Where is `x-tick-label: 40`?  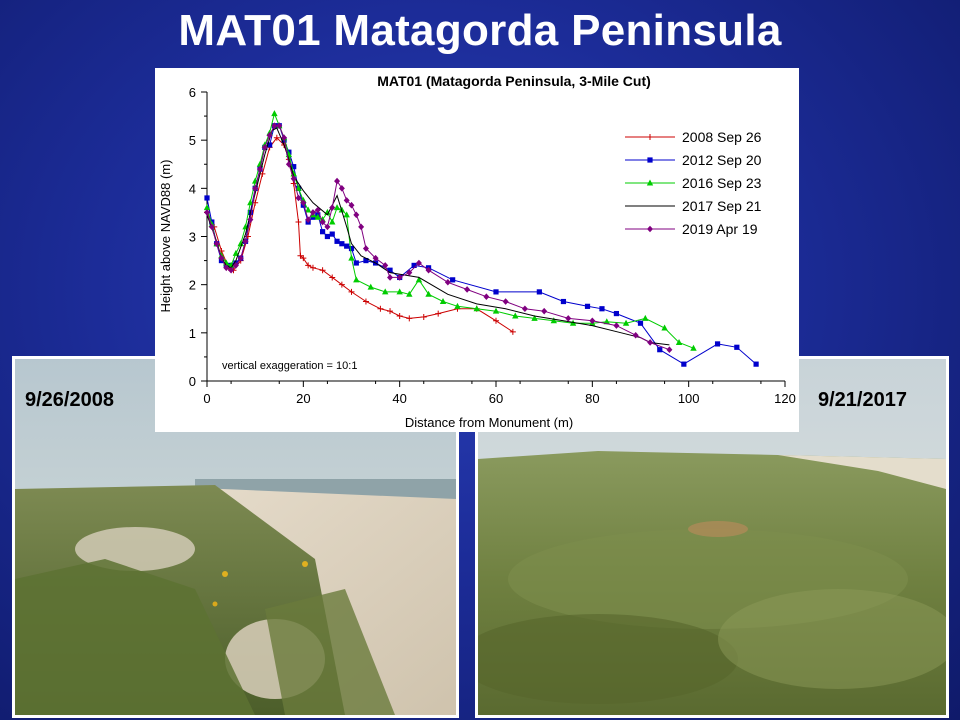
x-tick-label: 40 is located at coordinates (399, 398).